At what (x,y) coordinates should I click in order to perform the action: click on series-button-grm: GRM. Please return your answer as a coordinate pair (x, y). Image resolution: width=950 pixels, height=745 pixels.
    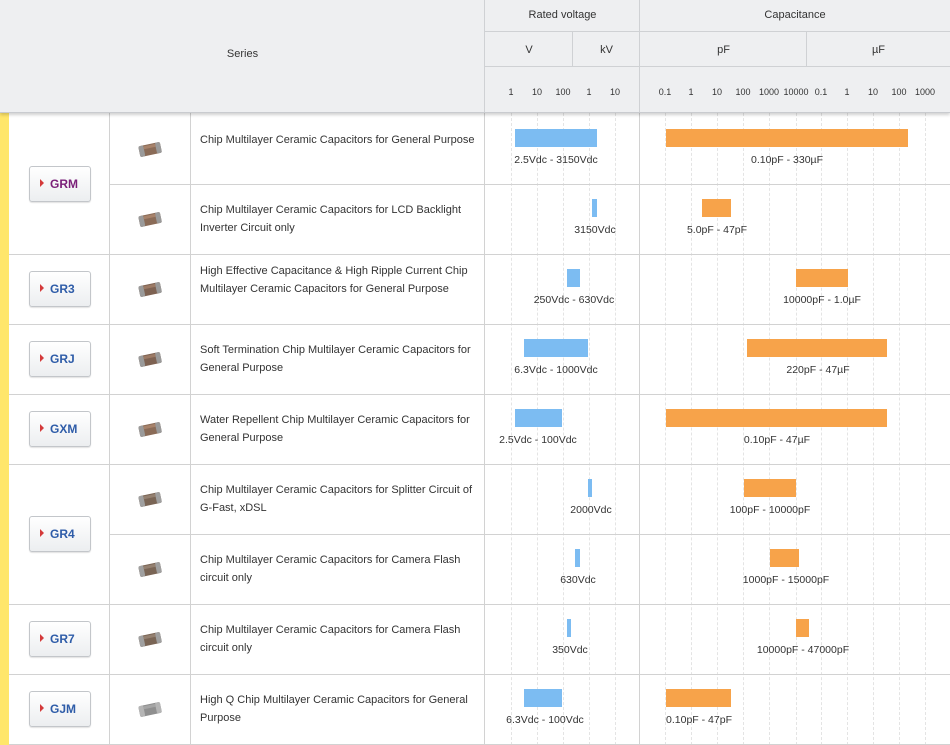
    Looking at the image, I should click on (60, 184).